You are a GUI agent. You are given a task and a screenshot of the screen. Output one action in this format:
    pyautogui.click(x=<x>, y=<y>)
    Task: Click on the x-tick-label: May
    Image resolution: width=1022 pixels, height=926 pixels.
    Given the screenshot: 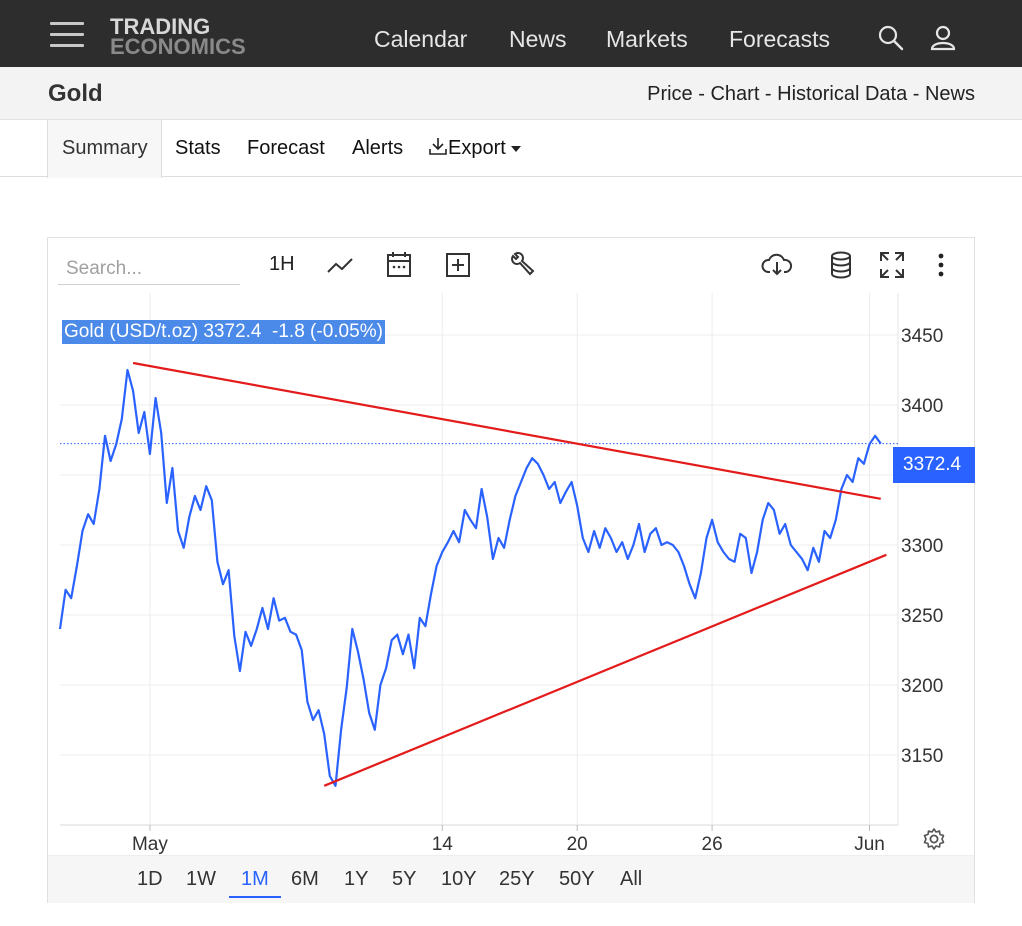 What is the action you would take?
    pyautogui.click(x=150, y=844)
    